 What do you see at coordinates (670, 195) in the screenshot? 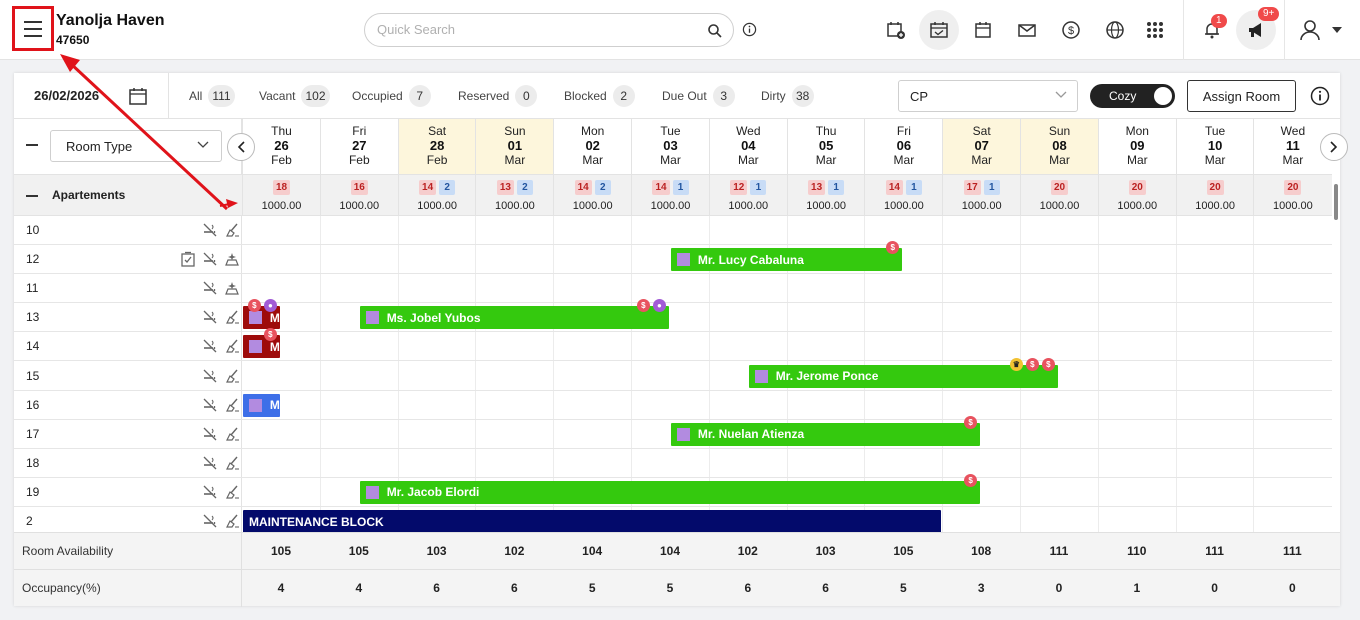
I see `day-stats: 14 1 1000.00` at bounding box center [670, 195].